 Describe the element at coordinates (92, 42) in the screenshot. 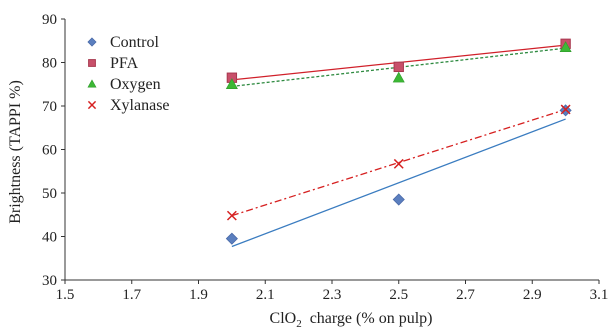

I see `legend-marker-control` at that location.